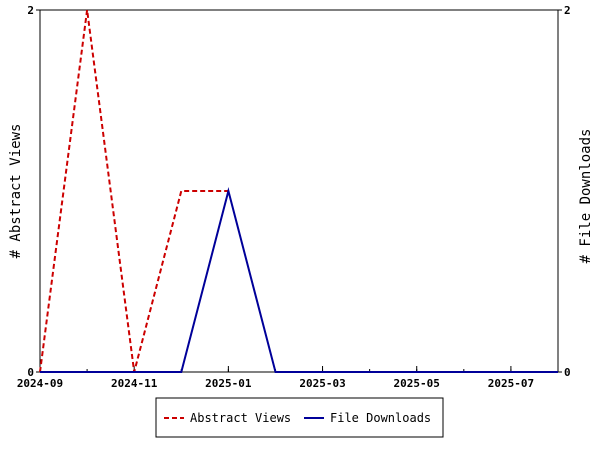 The height and width of the screenshot is (450, 600). What do you see at coordinates (134, 383) in the screenshot?
I see `x-tick-label: 2024-11` at bounding box center [134, 383].